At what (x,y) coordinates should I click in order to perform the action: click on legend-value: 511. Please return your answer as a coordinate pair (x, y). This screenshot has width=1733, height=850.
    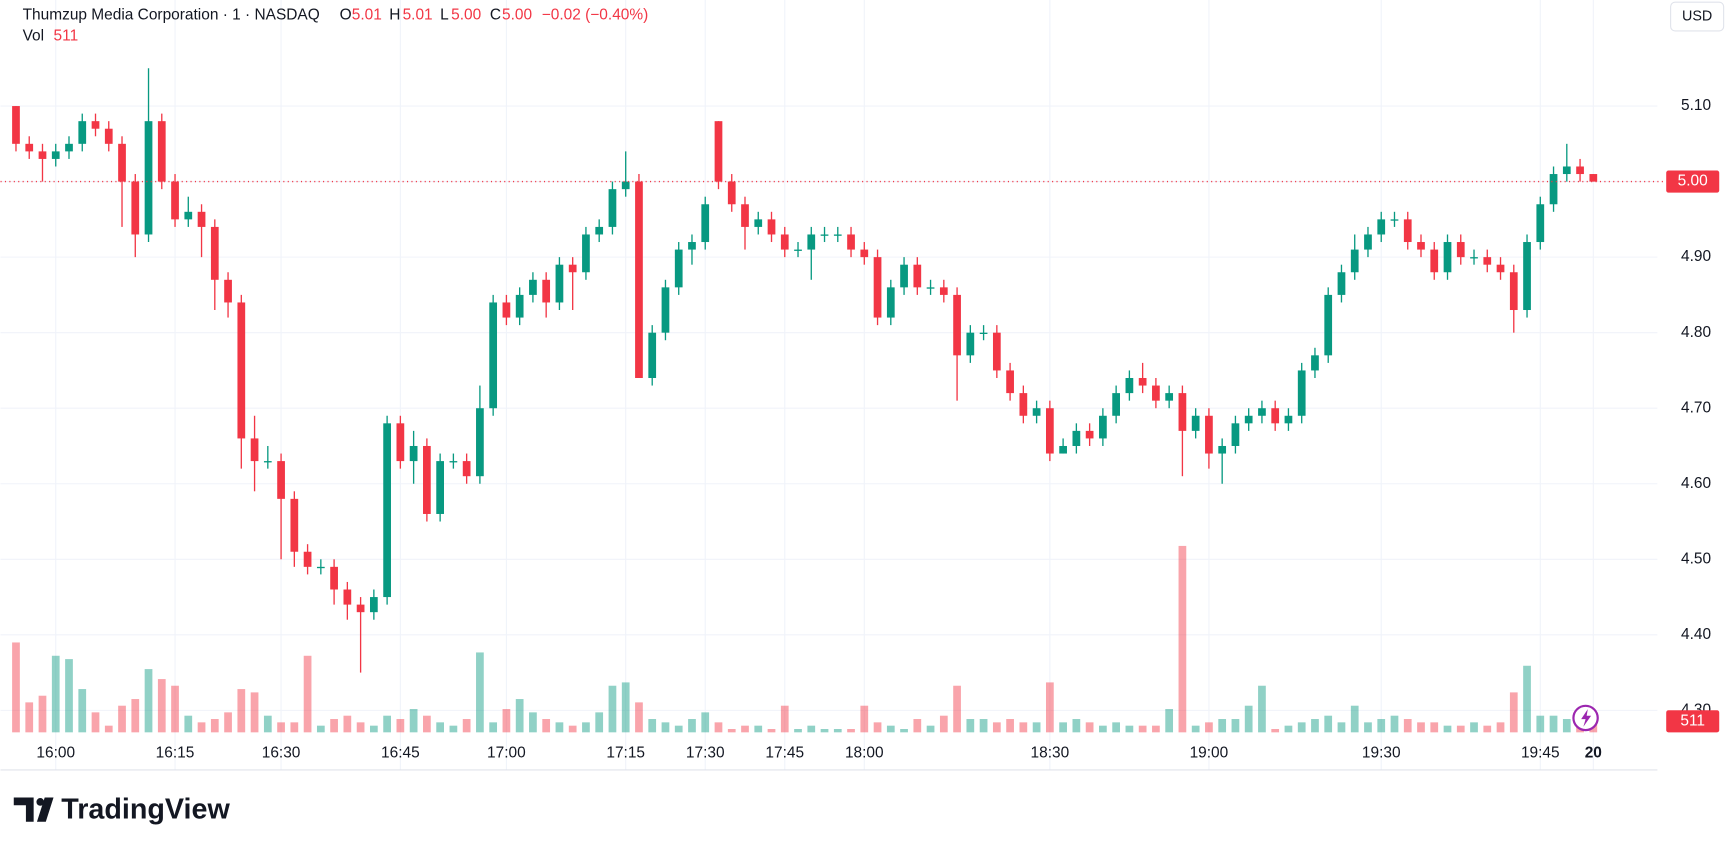
    Looking at the image, I should click on (66, 36).